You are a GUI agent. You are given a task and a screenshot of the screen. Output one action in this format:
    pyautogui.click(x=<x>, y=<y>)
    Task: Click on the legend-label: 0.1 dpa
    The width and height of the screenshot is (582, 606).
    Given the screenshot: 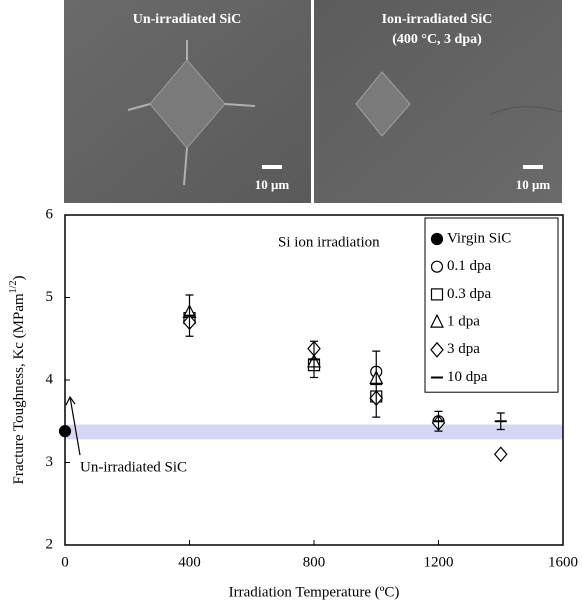 What is the action you would take?
    pyautogui.click(x=469, y=266)
    